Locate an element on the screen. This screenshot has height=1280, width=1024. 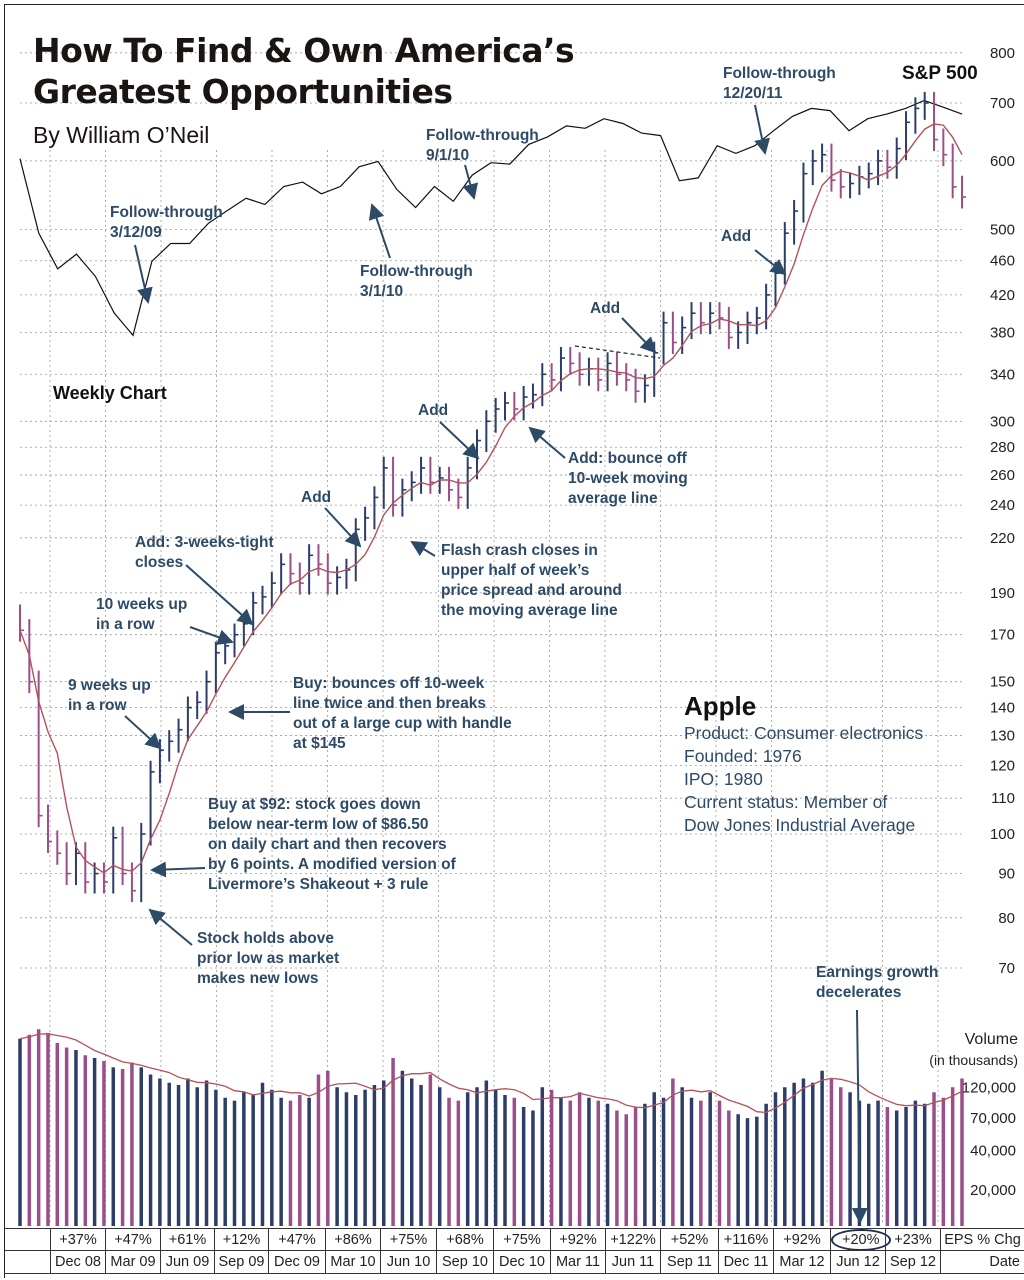
company-founded: Founded: 1976 is located at coordinates (743, 756).